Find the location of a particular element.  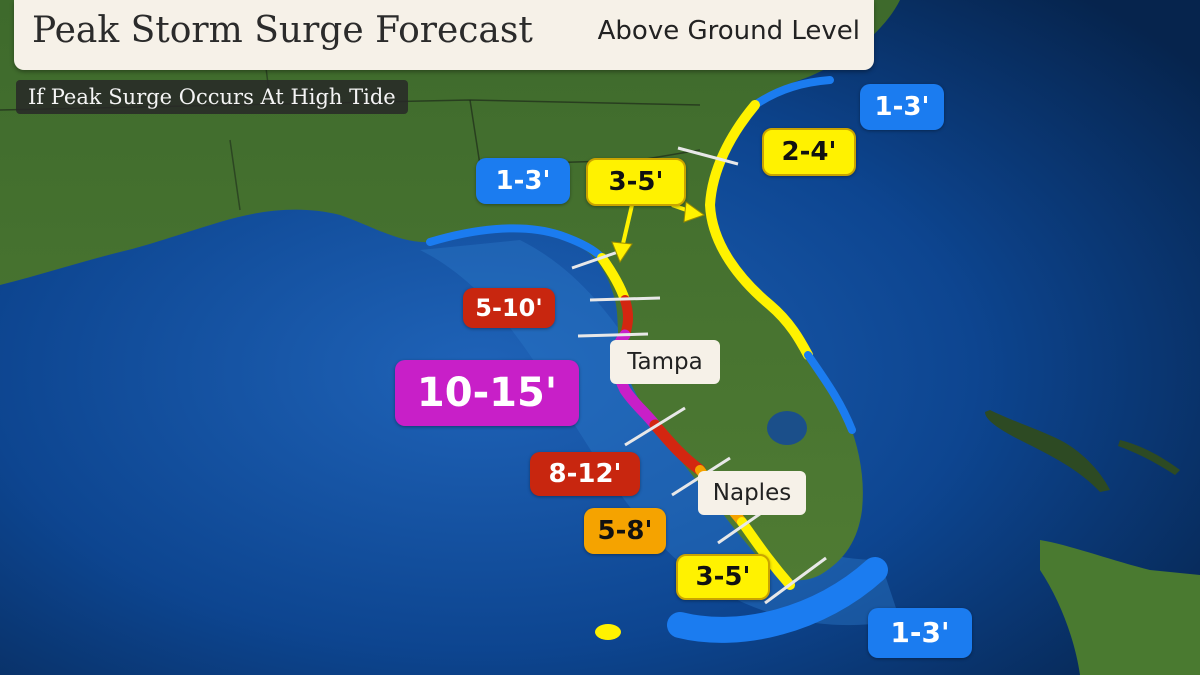

lake-okeechobee is located at coordinates (787, 428).